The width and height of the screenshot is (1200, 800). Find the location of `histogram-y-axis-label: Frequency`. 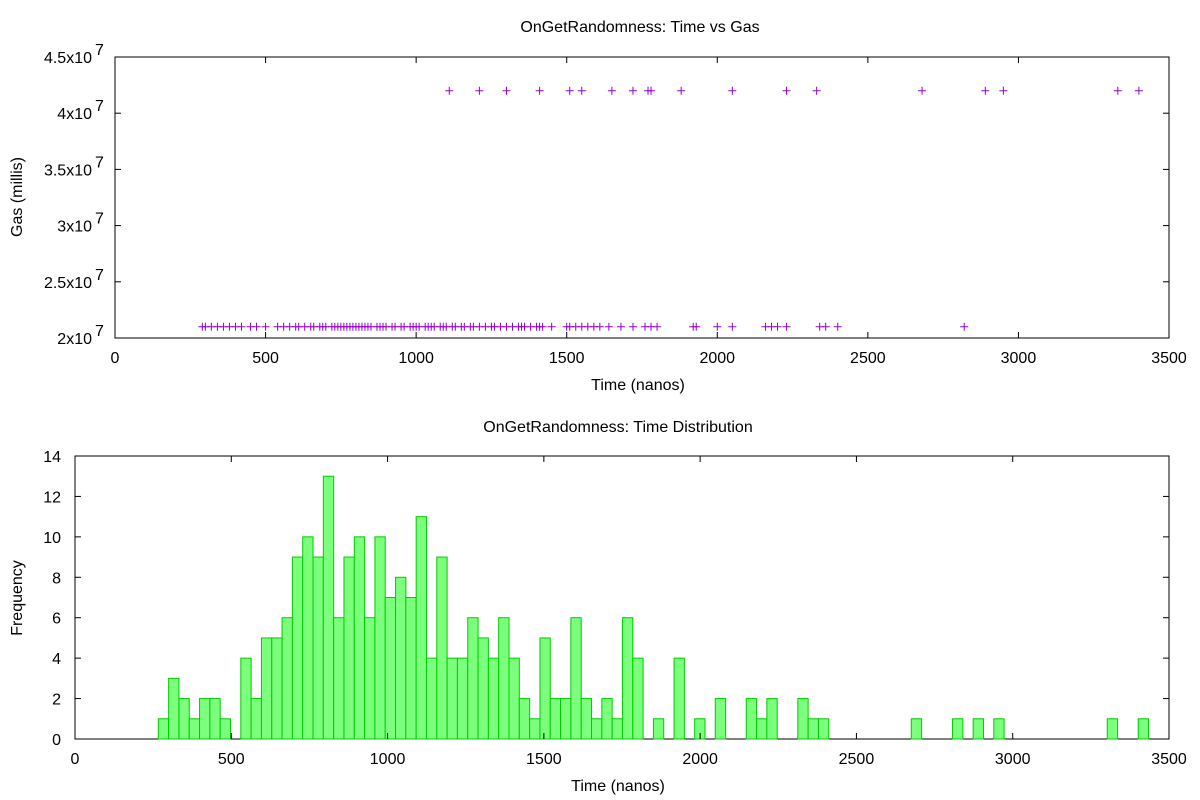

histogram-y-axis-label: Frequency is located at coordinates (17, 598).